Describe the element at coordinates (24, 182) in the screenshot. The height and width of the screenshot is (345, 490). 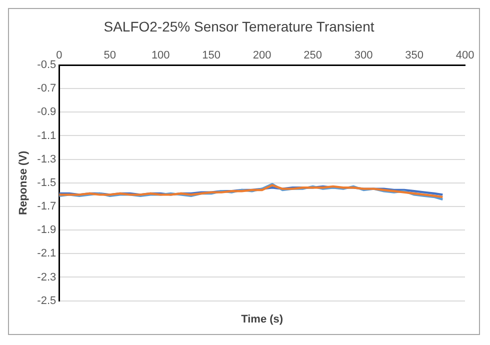
I see `y-axis-title: Reponse (V)` at that location.